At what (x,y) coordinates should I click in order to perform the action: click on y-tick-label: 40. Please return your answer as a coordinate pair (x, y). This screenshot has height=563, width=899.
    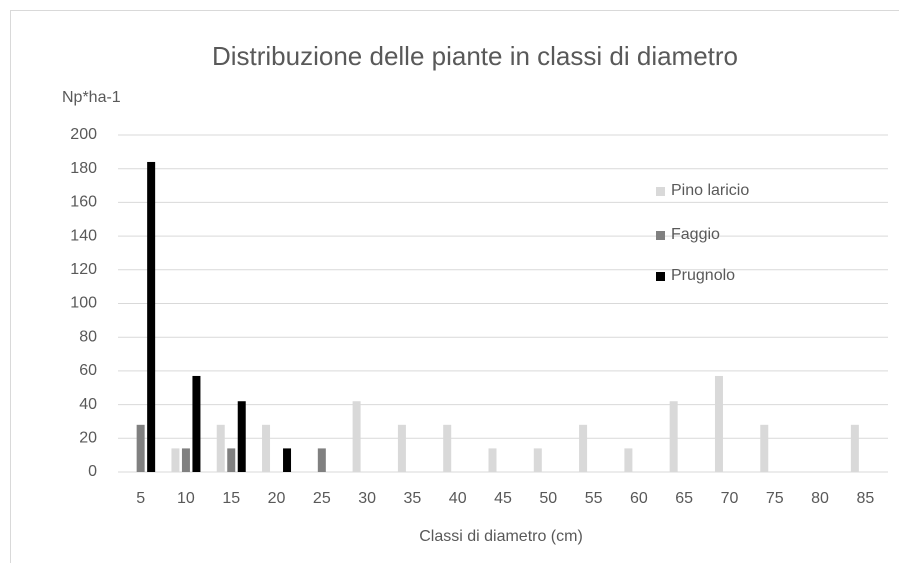
    Looking at the image, I should click on (88, 404).